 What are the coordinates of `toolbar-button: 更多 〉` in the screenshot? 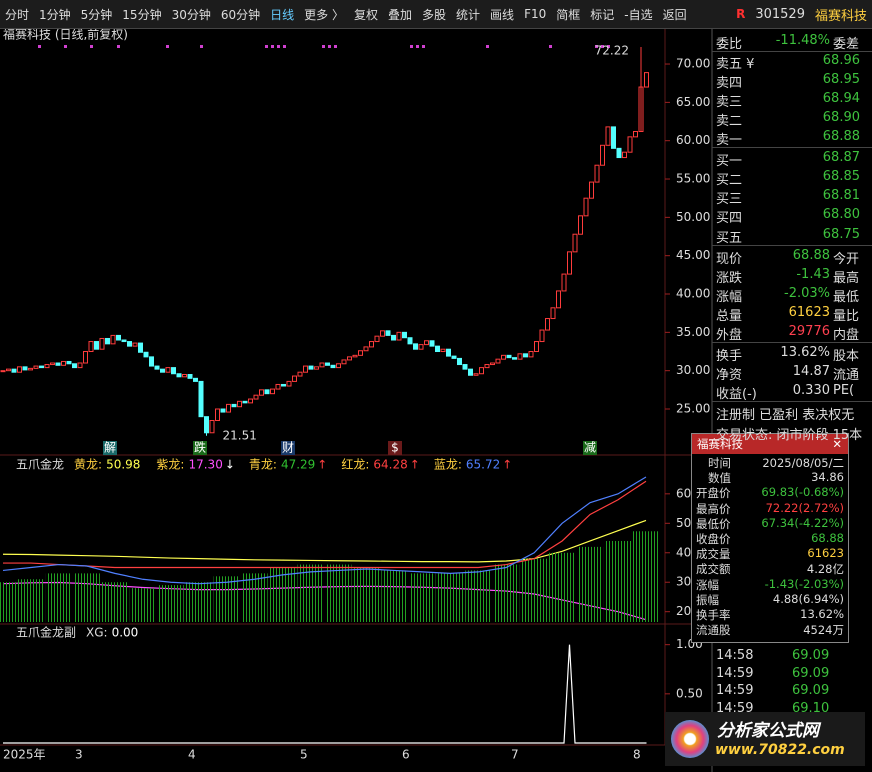 It's located at (324, 14).